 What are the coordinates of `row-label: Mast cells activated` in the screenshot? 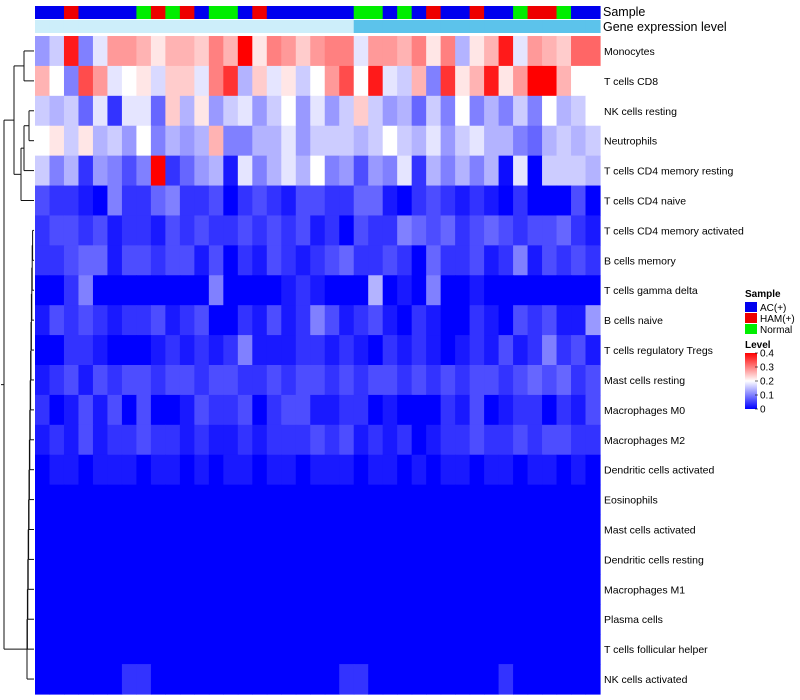 It's located at (650, 531).